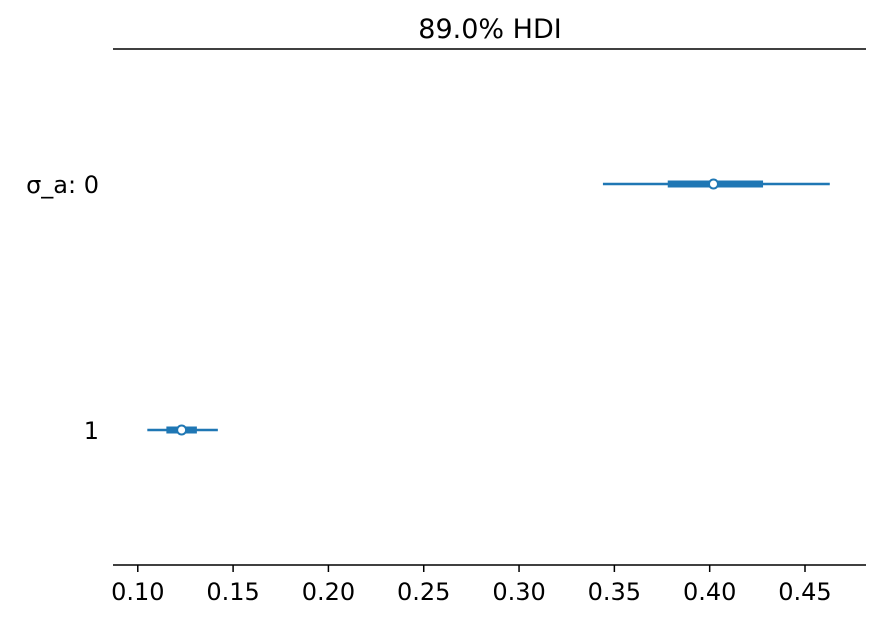 The image size is (880, 621). What do you see at coordinates (804, 592) in the screenshot?
I see `x-tick-label: 0.45` at bounding box center [804, 592].